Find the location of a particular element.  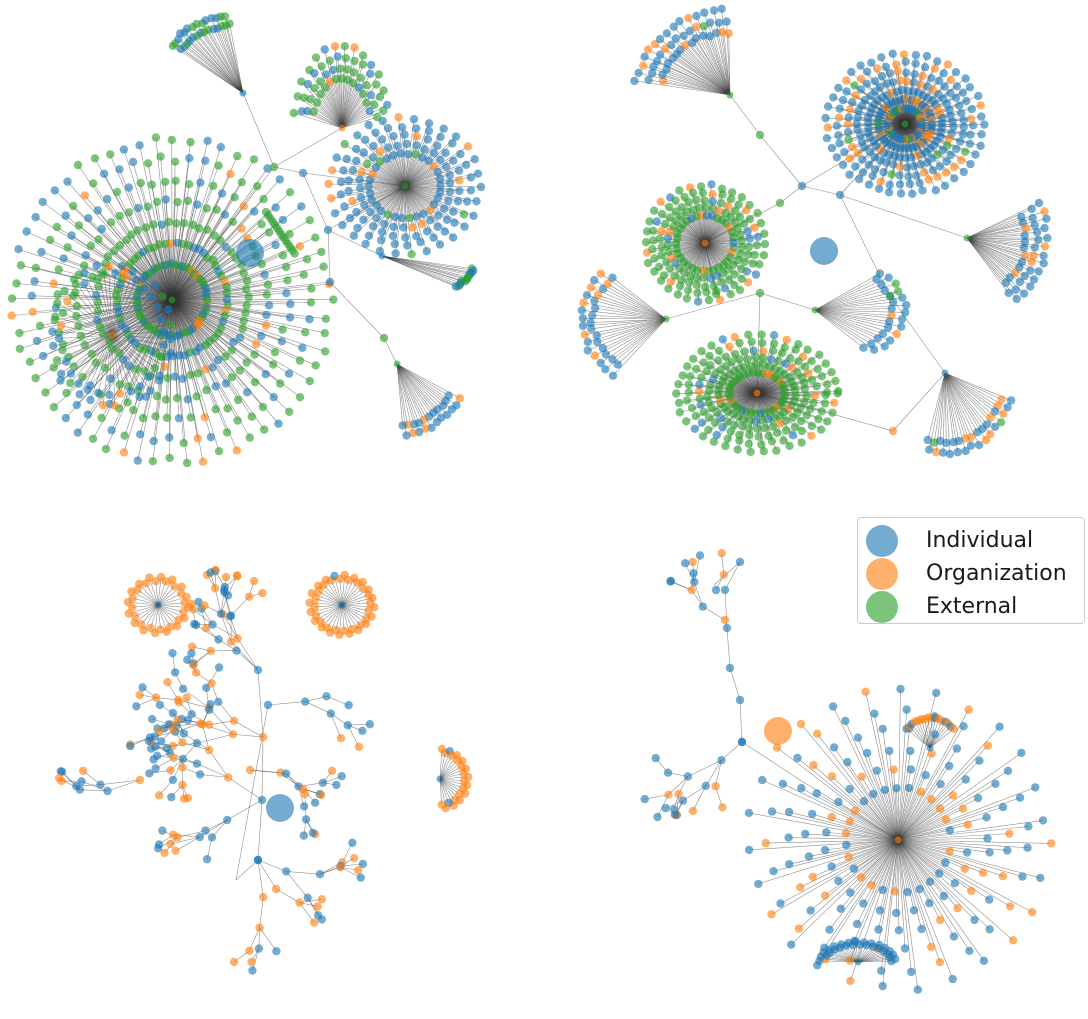

legend-label-organization: Organization is located at coordinates (996, 573).